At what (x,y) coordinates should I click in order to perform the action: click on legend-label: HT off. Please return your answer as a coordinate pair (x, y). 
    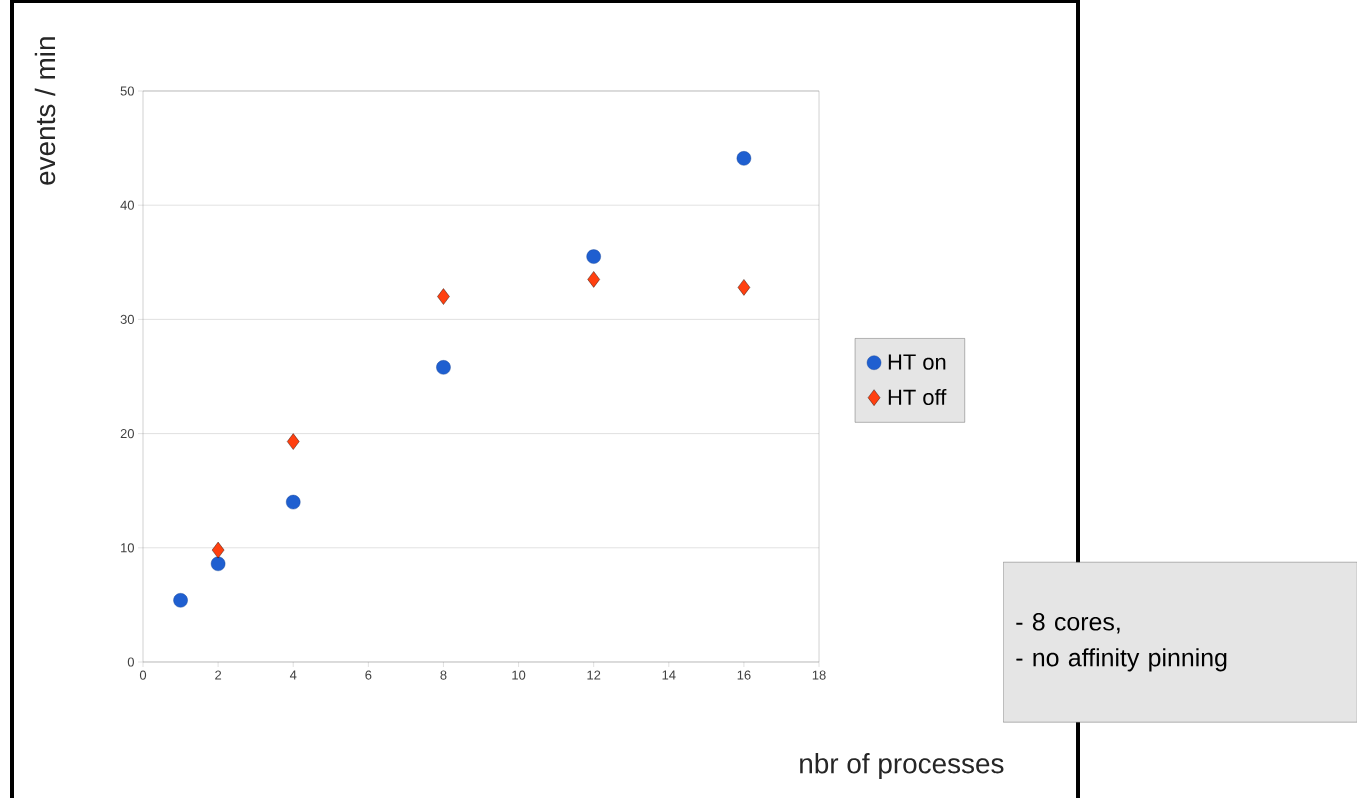
    Looking at the image, I should click on (917, 397).